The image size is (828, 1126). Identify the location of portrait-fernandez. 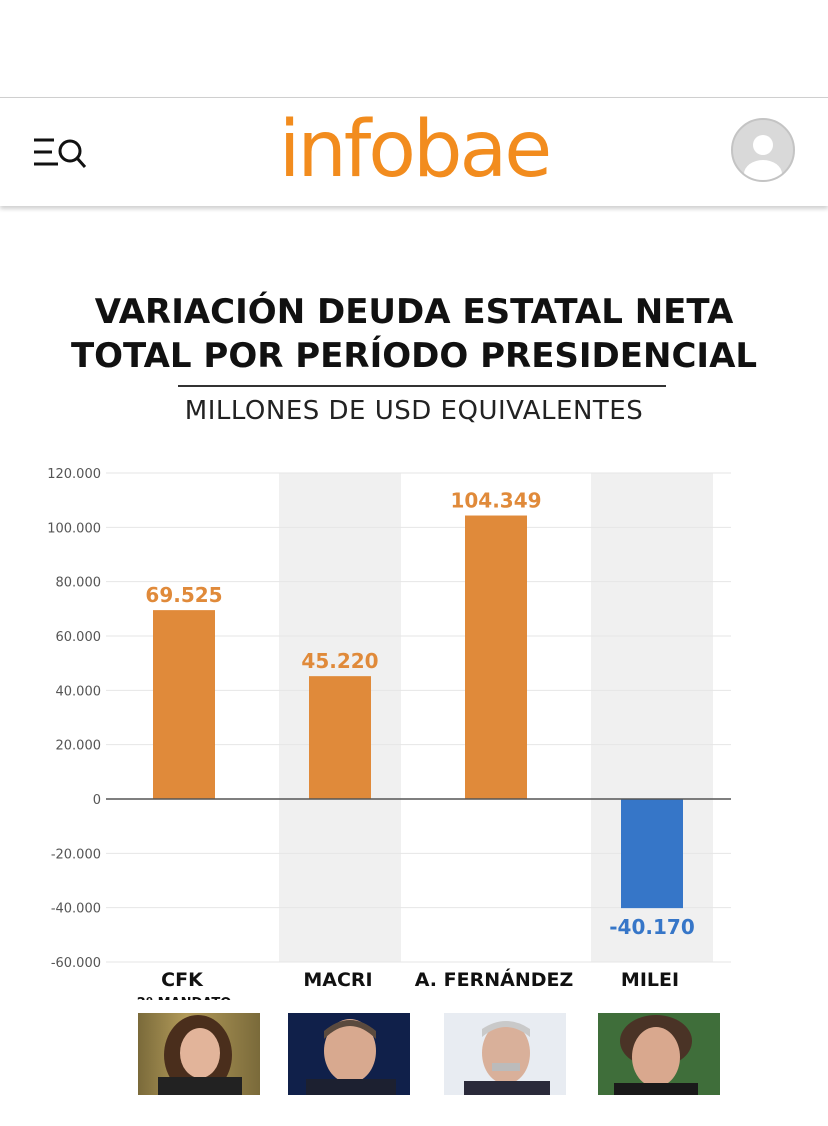
(505, 1054).